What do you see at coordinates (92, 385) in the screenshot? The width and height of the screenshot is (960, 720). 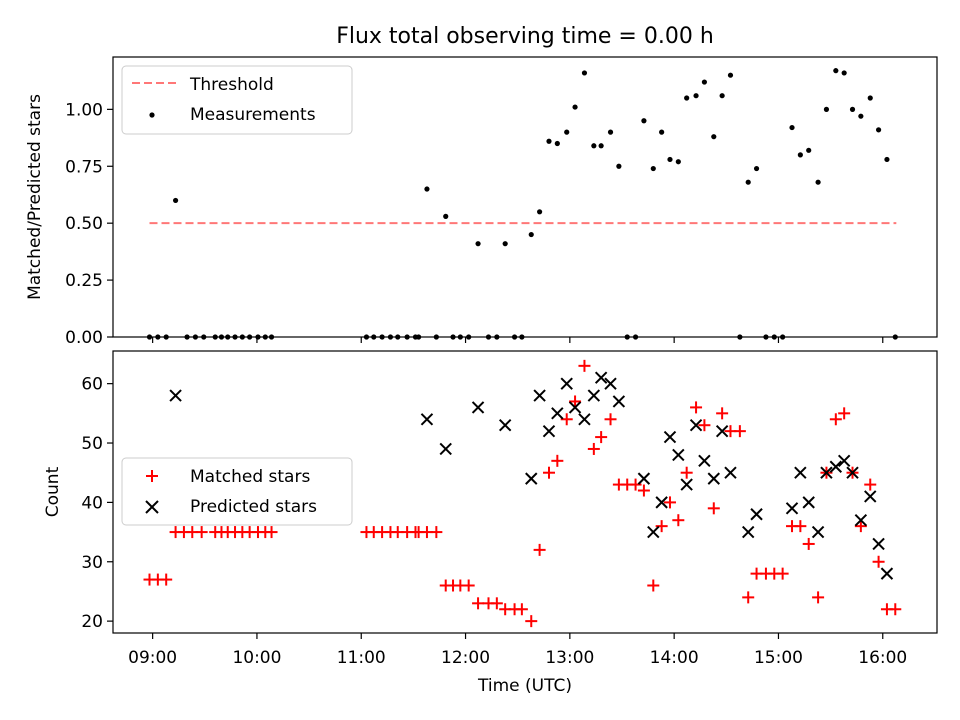 I see `count-y-tick-label: 60` at bounding box center [92, 385].